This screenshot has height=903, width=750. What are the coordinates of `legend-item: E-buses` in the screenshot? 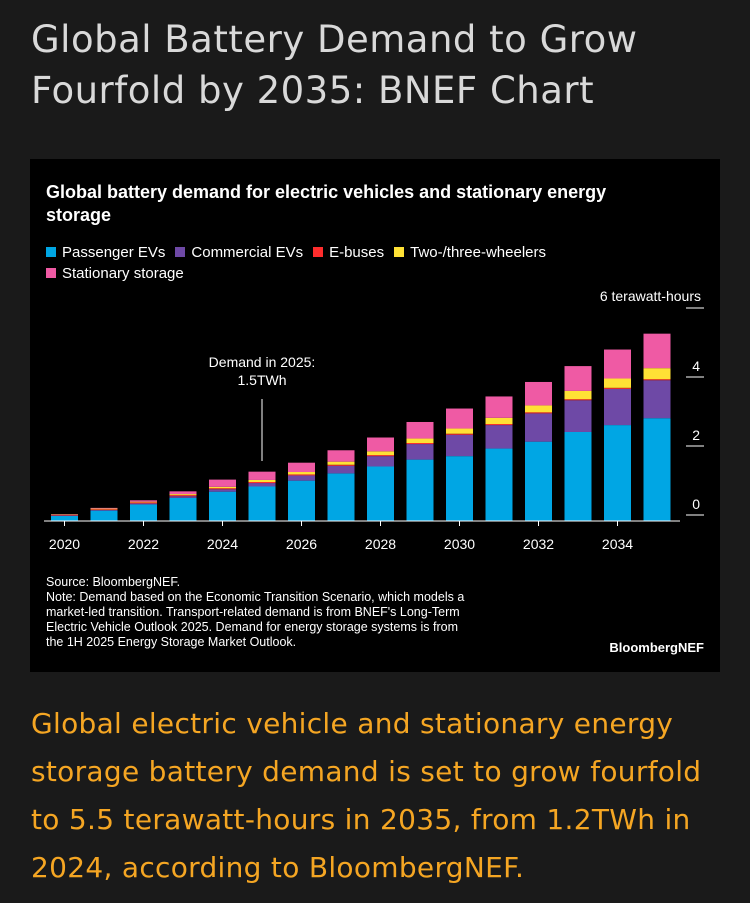 It's located at (348, 252).